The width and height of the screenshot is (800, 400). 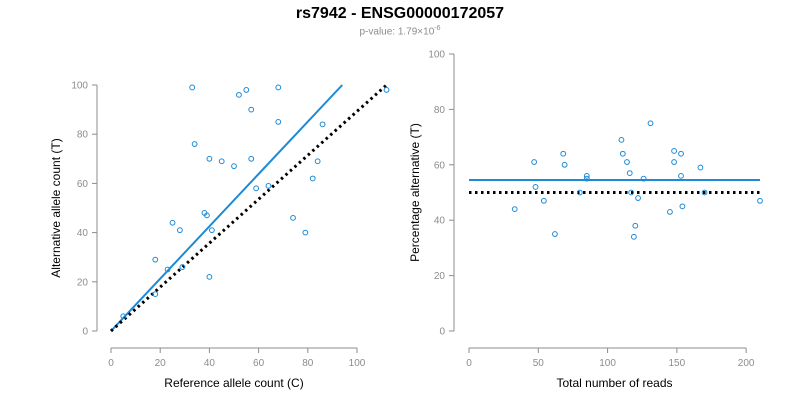 I want to click on pvalue-exponent: -6, so click(x=437, y=28).